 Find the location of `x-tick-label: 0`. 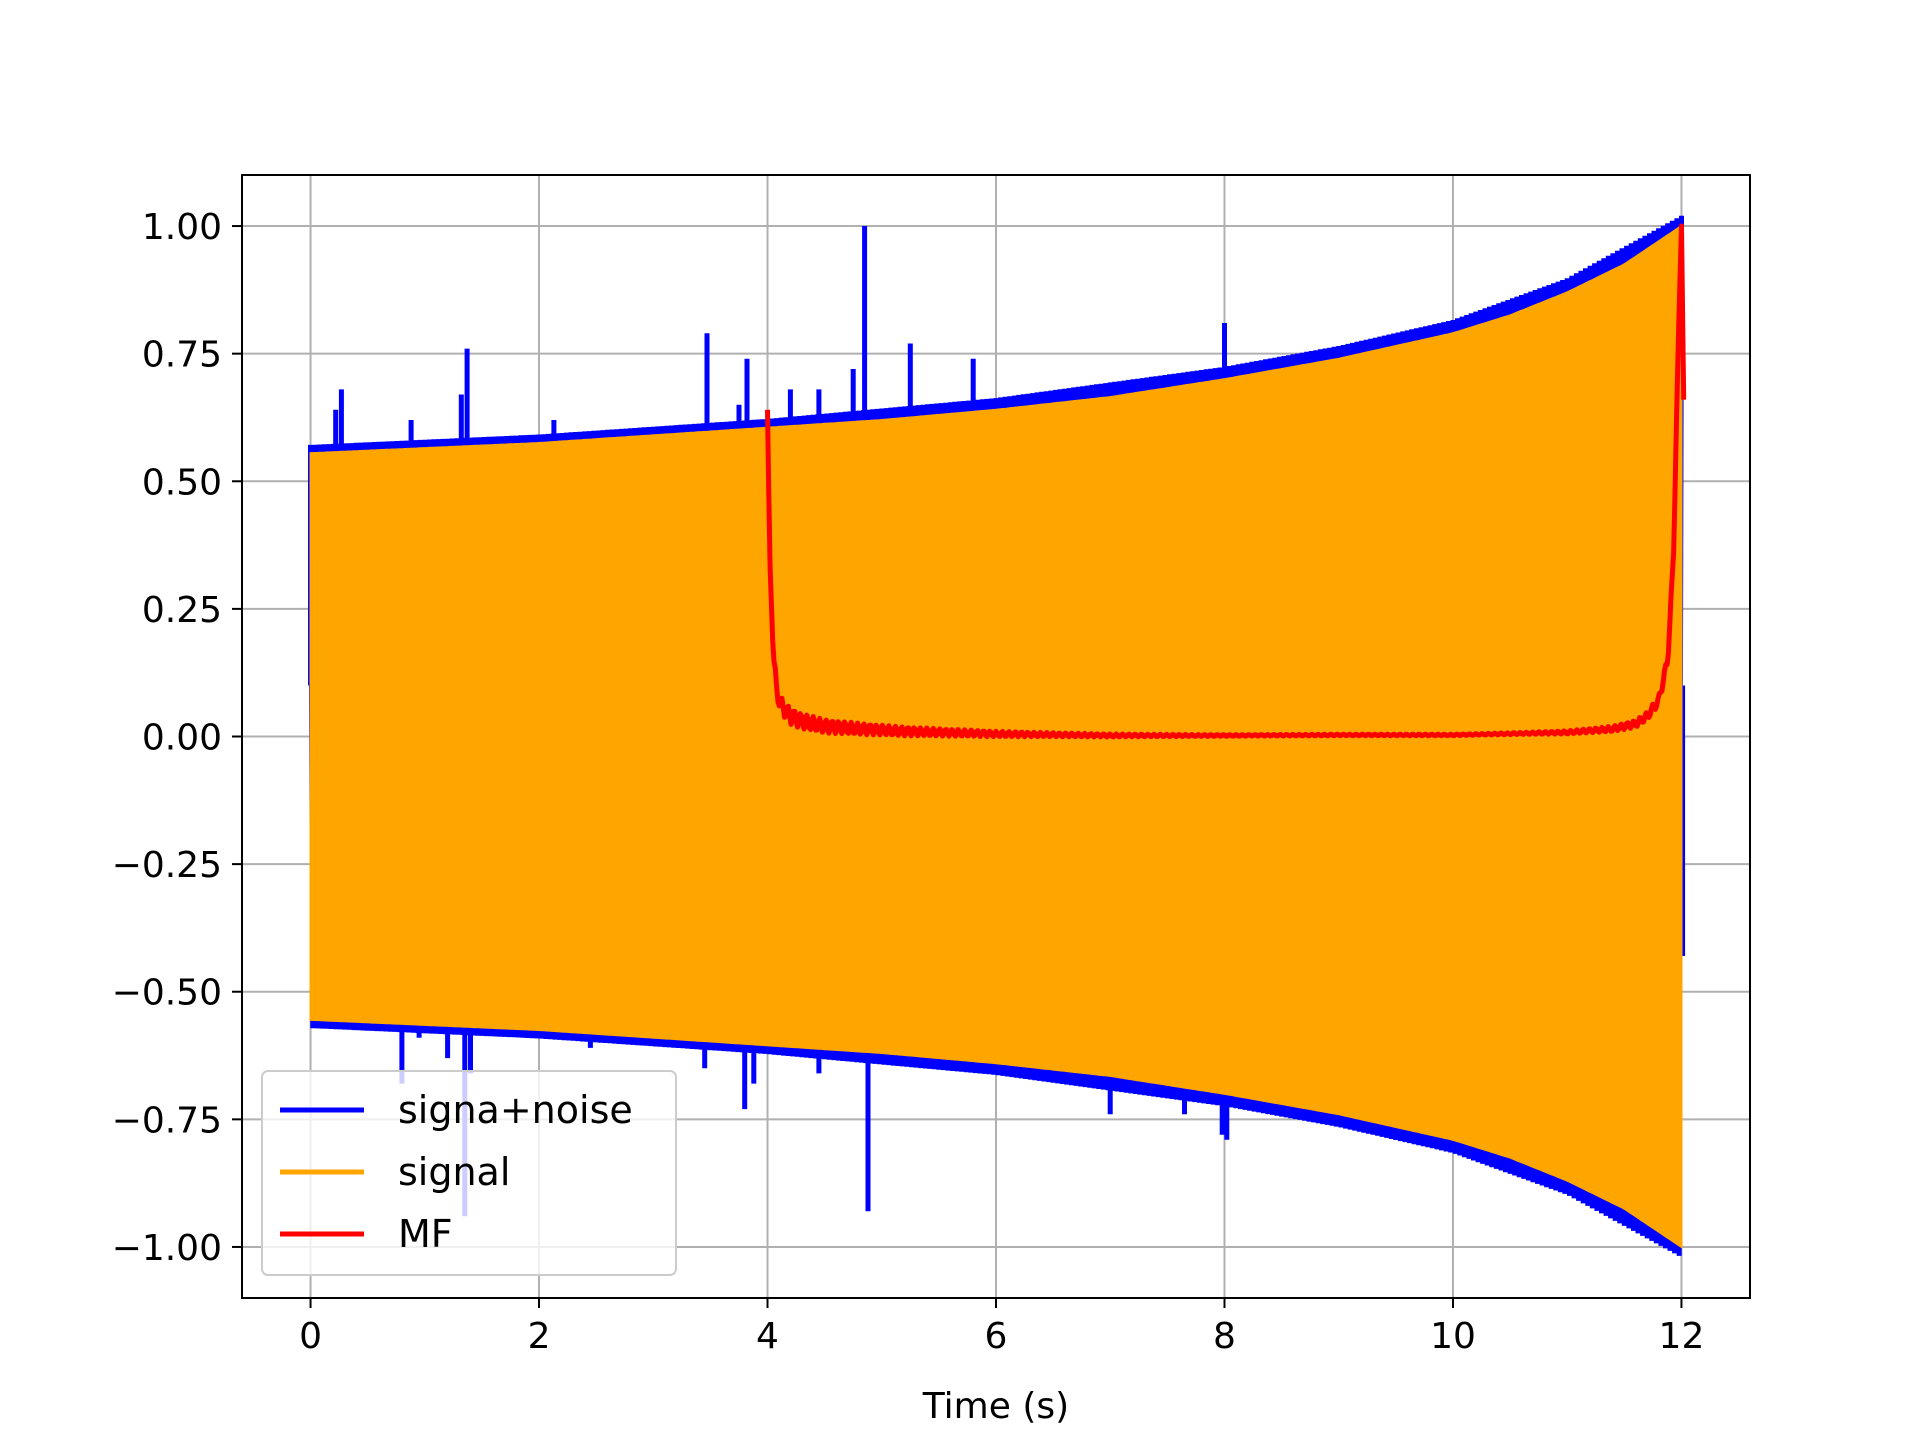

x-tick-label: 0 is located at coordinates (310, 1336).